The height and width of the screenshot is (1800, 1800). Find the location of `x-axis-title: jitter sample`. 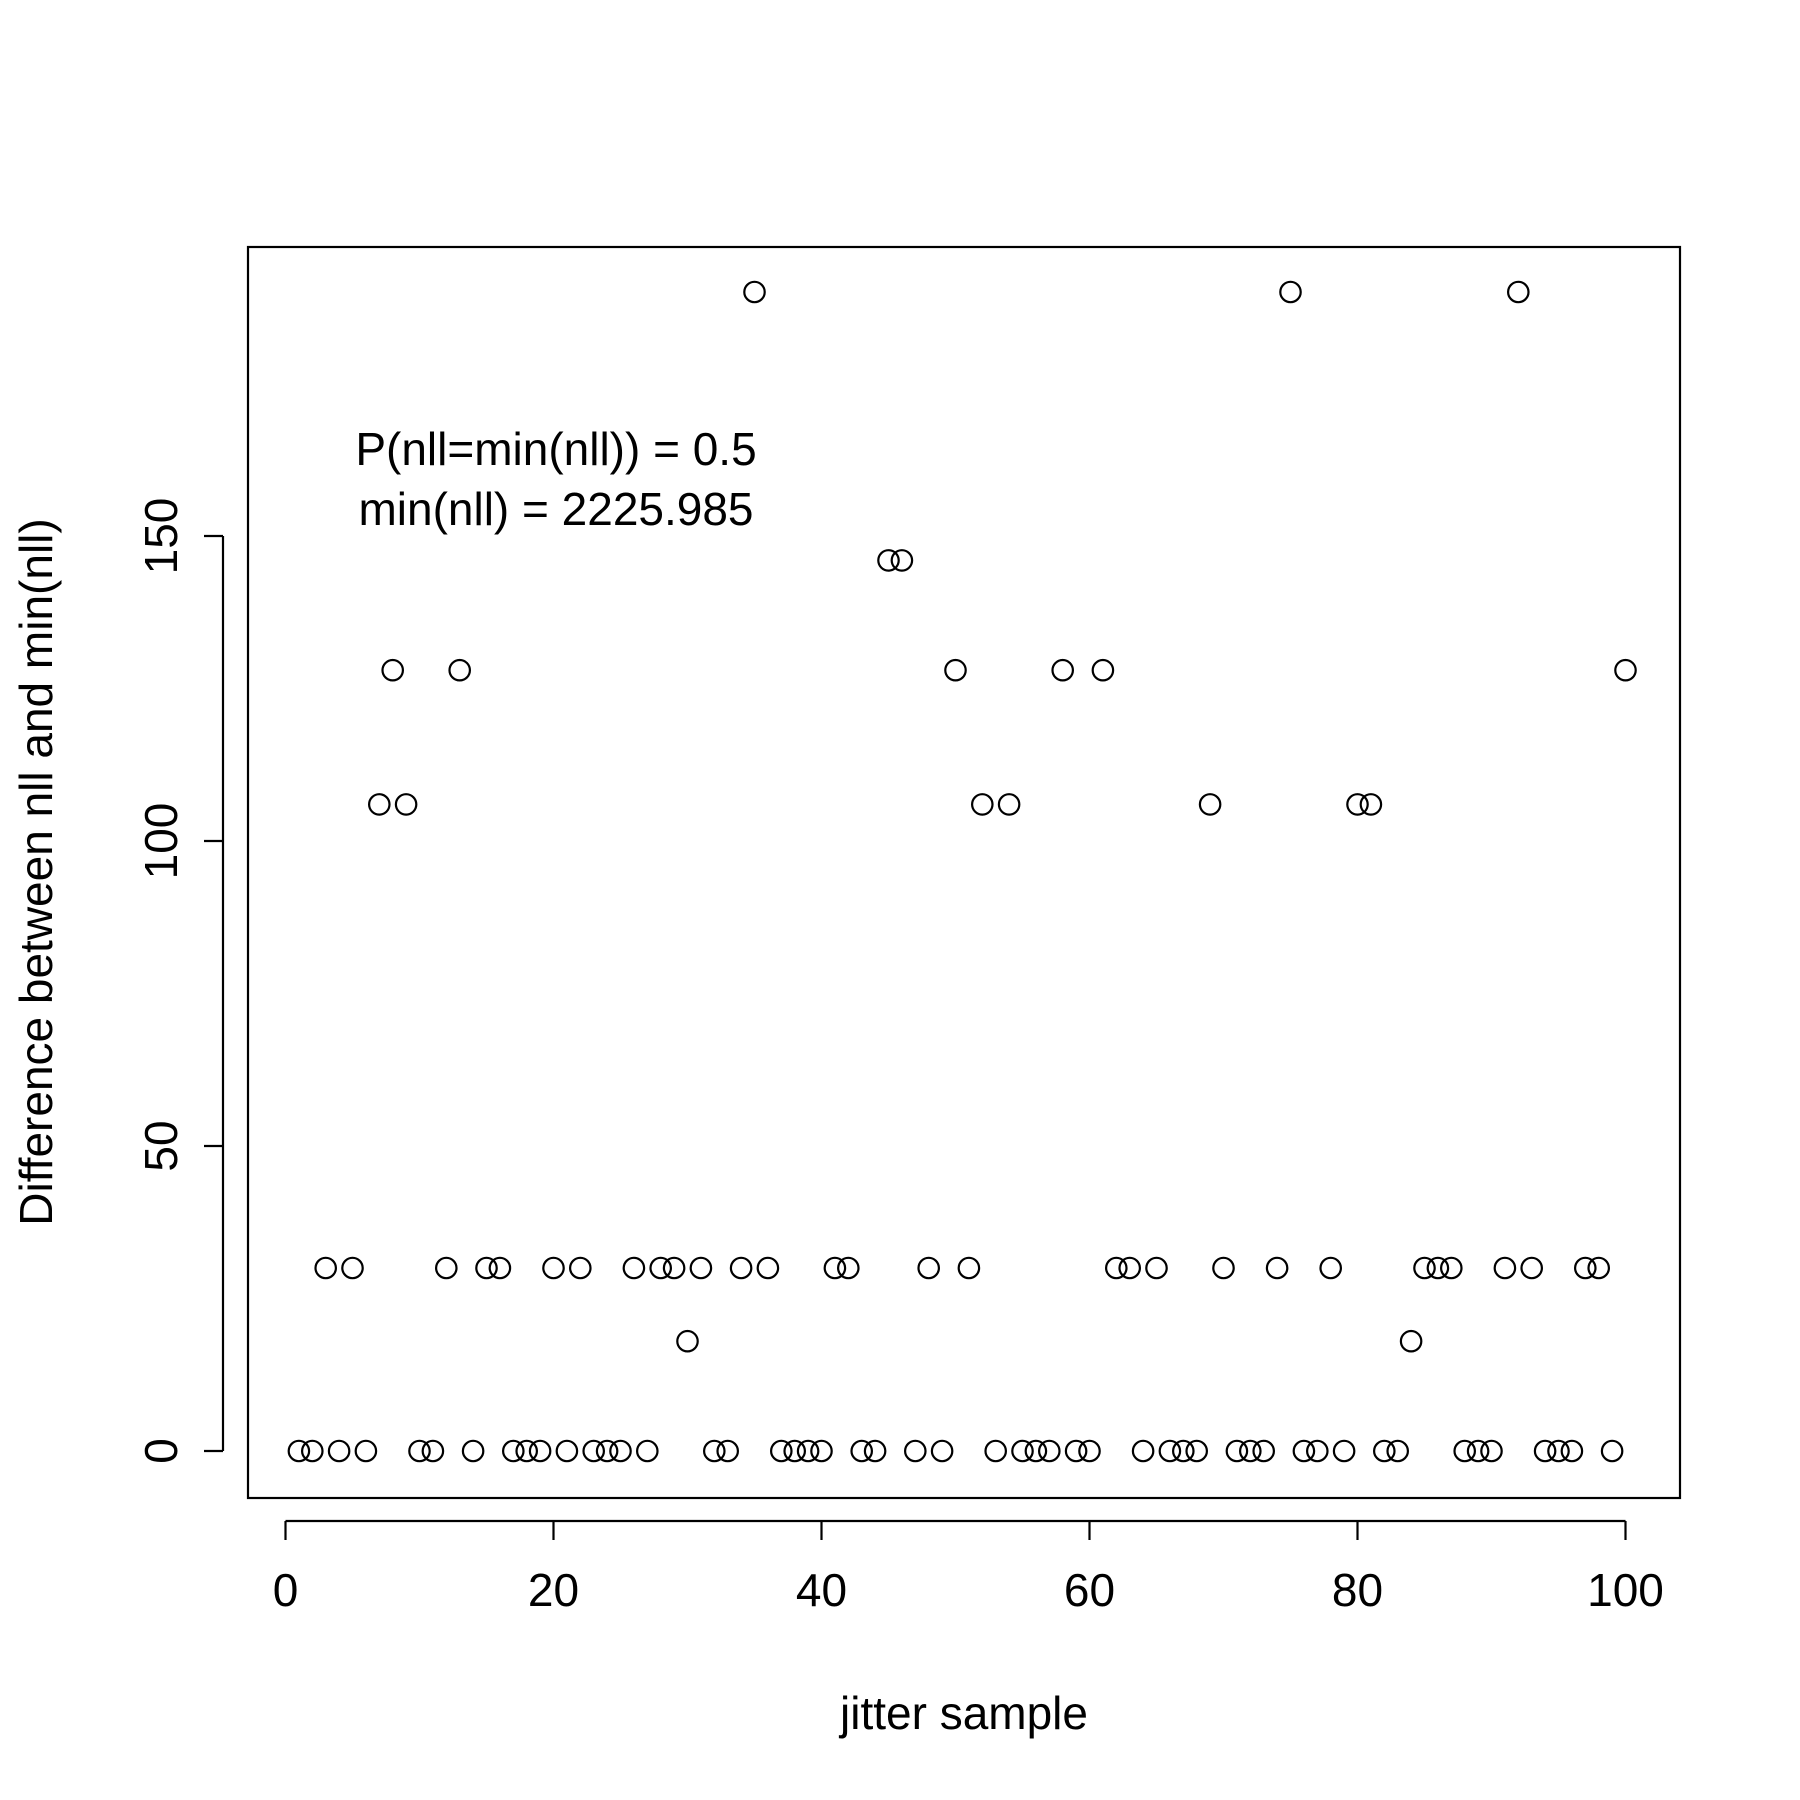

x-axis-title: jitter sample is located at coordinates (963, 1713).